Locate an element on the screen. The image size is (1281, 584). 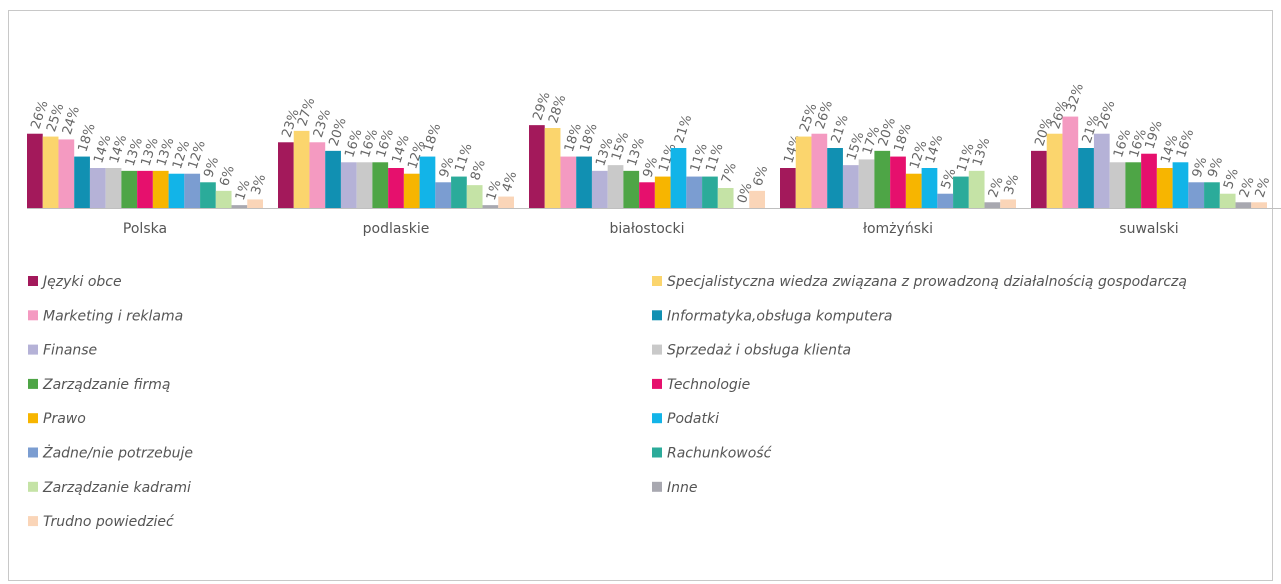
legend-label: Inne is located at coordinates (682, 488).